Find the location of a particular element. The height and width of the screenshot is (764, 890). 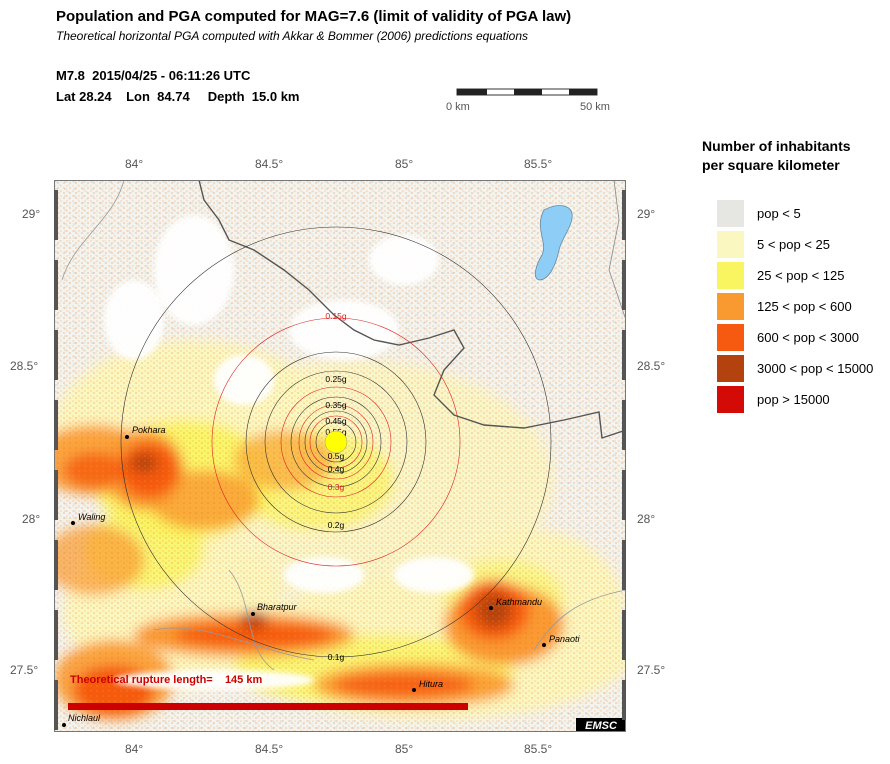

emsc-logo-text: EMSC is located at coordinates (601, 726).